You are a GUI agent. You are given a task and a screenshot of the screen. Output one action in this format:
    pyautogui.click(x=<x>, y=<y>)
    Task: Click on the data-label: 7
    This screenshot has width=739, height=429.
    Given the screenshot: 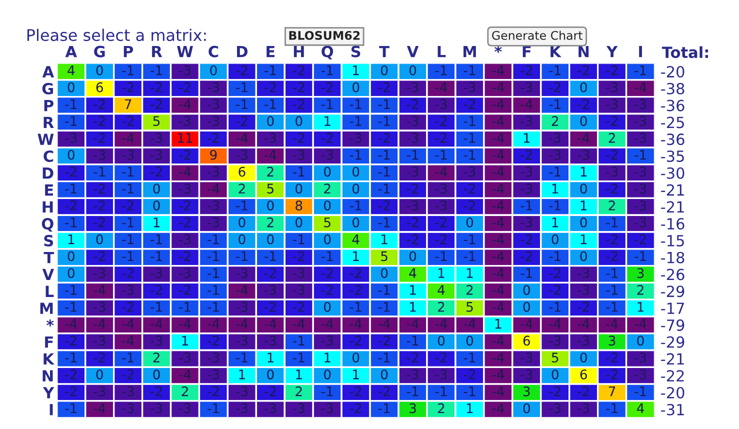 What is the action you would take?
    pyautogui.click(x=612, y=391)
    